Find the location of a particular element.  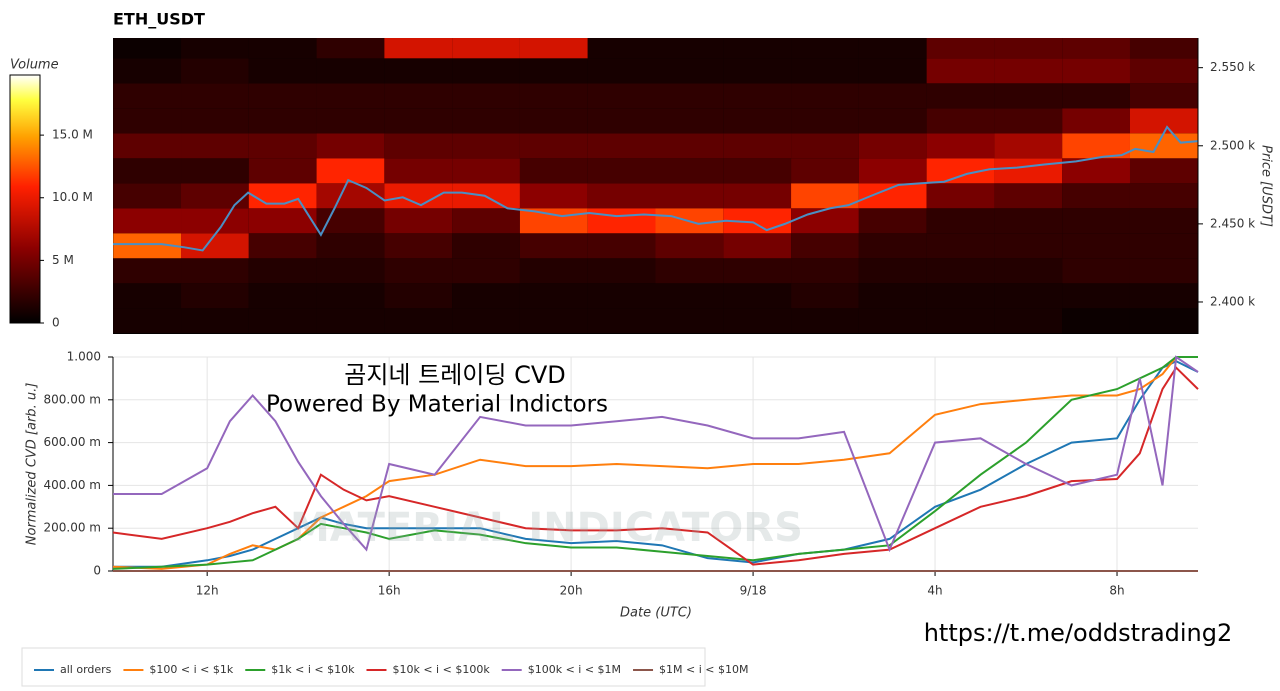

y-tick-label: 2.450 k is located at coordinates (1232, 223).